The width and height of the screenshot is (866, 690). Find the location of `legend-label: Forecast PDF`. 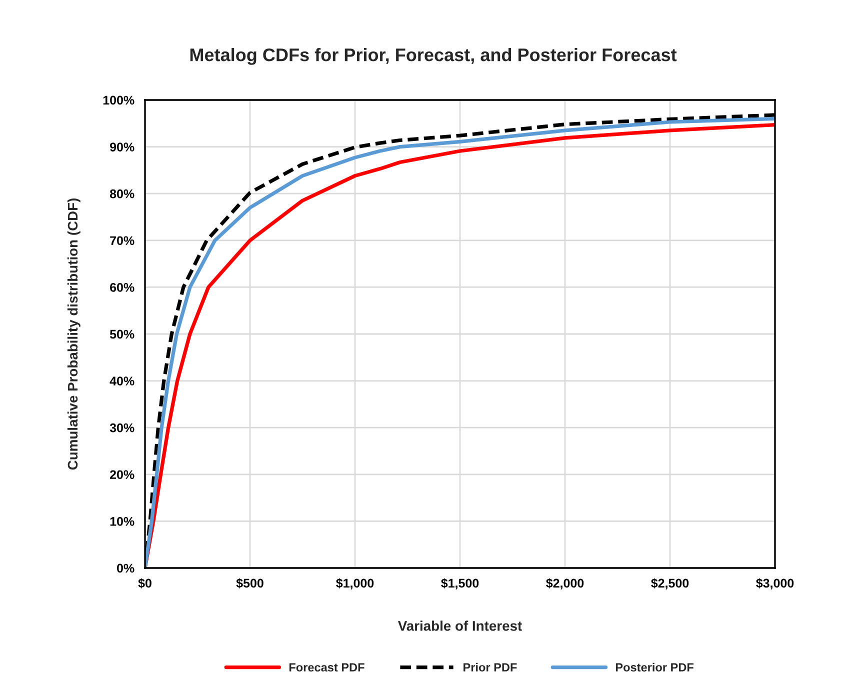

legend-label: Forecast PDF is located at coordinates (326, 667).